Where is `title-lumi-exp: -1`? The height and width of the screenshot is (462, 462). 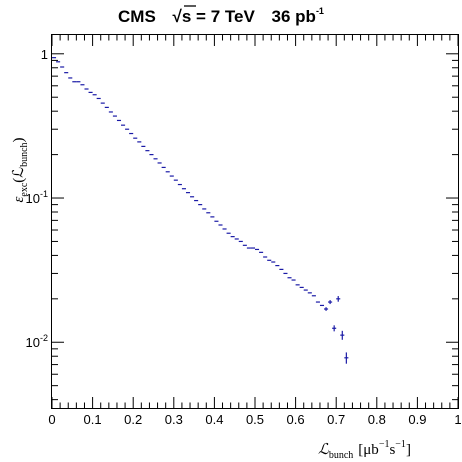 title-lumi-exp: -1 is located at coordinates (320, 11).